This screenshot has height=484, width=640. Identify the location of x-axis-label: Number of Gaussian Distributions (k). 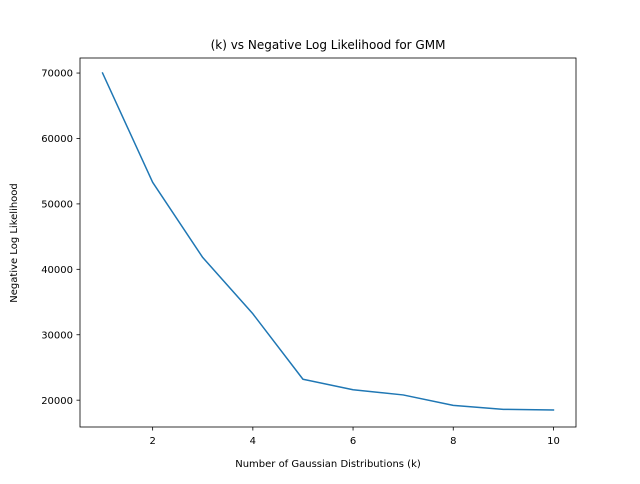
(328, 464).